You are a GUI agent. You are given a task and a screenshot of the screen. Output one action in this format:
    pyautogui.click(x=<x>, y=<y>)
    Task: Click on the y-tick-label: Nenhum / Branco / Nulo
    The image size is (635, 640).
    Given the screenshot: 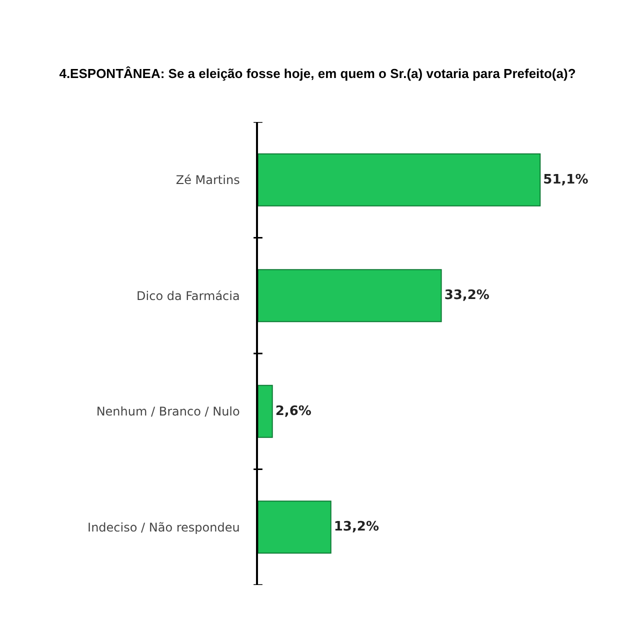 What is the action you would take?
    pyautogui.click(x=168, y=411)
    